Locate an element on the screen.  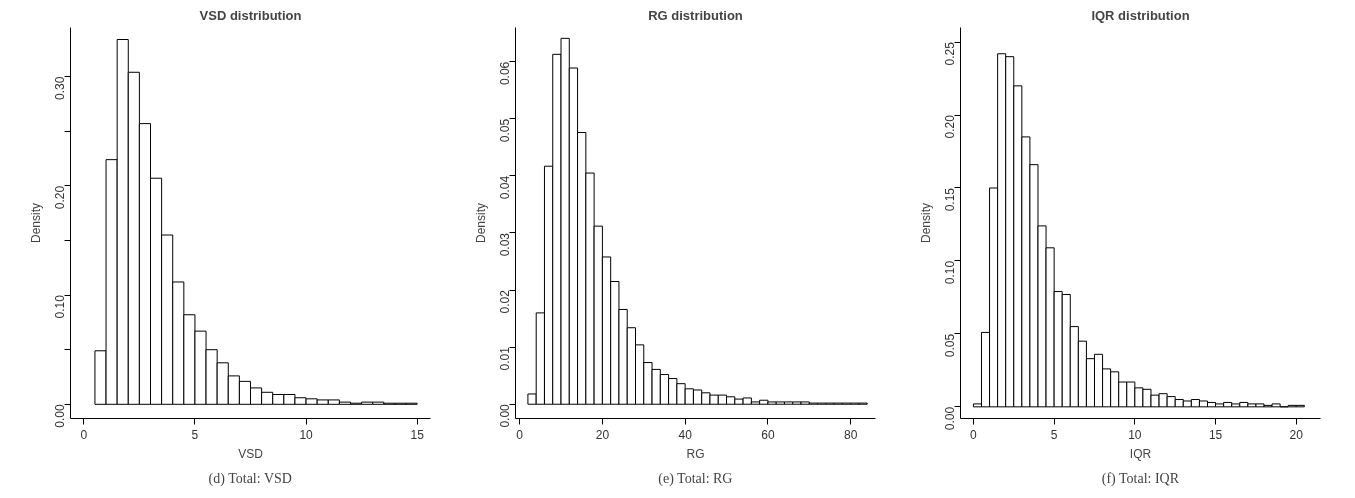
y-tick-label: 0.15 is located at coordinates (950, 199).